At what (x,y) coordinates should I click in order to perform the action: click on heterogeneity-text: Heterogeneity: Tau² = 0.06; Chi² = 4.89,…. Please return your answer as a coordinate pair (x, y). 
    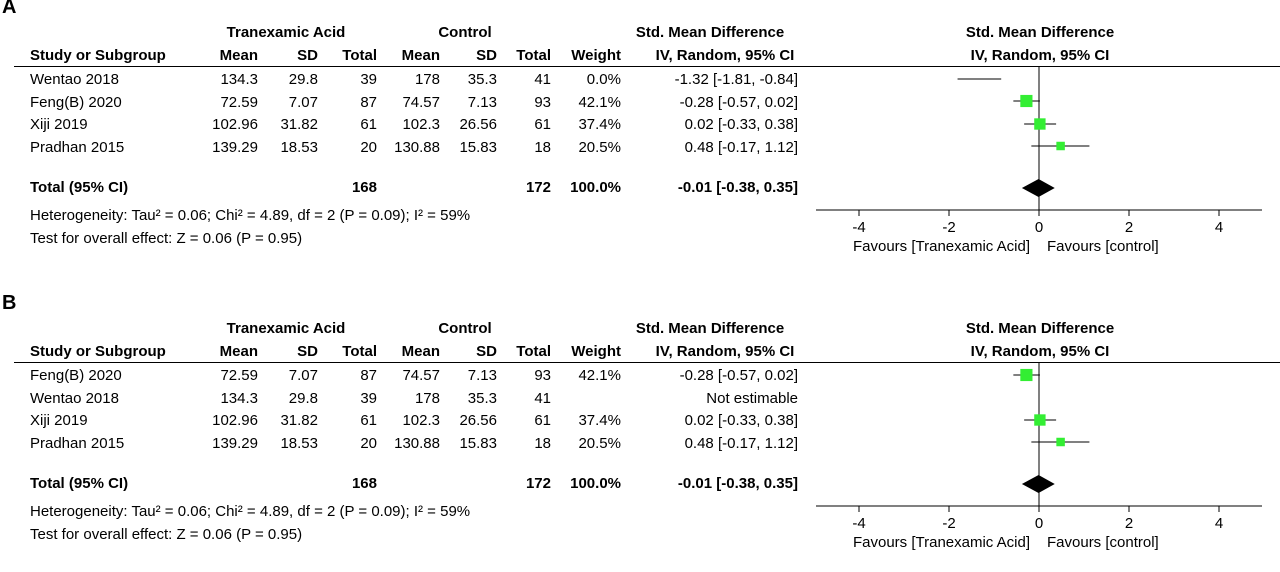
    Looking at the image, I should click on (250, 215).